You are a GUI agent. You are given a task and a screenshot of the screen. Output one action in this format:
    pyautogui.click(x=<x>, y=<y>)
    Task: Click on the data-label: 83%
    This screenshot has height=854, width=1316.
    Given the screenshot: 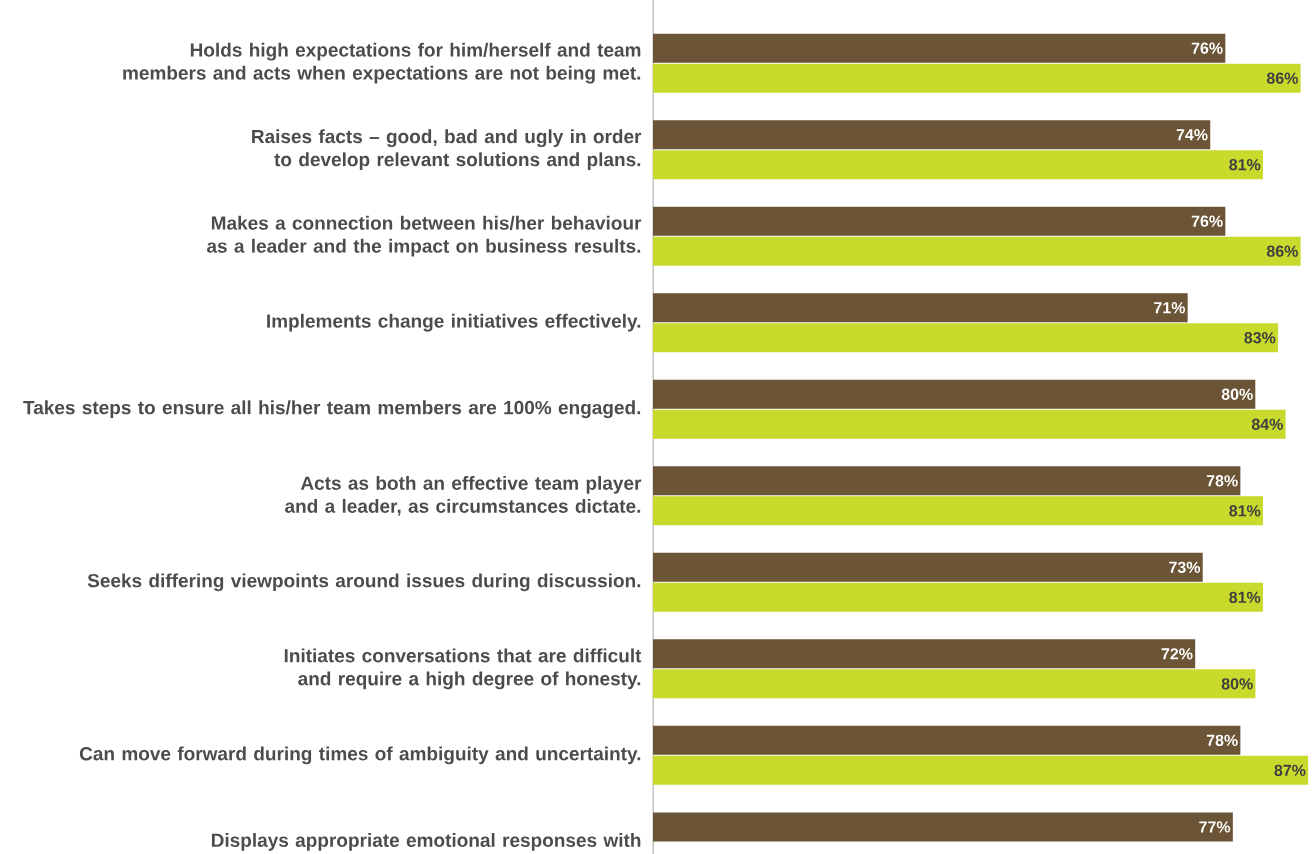 What is the action you would take?
    pyautogui.click(x=1260, y=338)
    